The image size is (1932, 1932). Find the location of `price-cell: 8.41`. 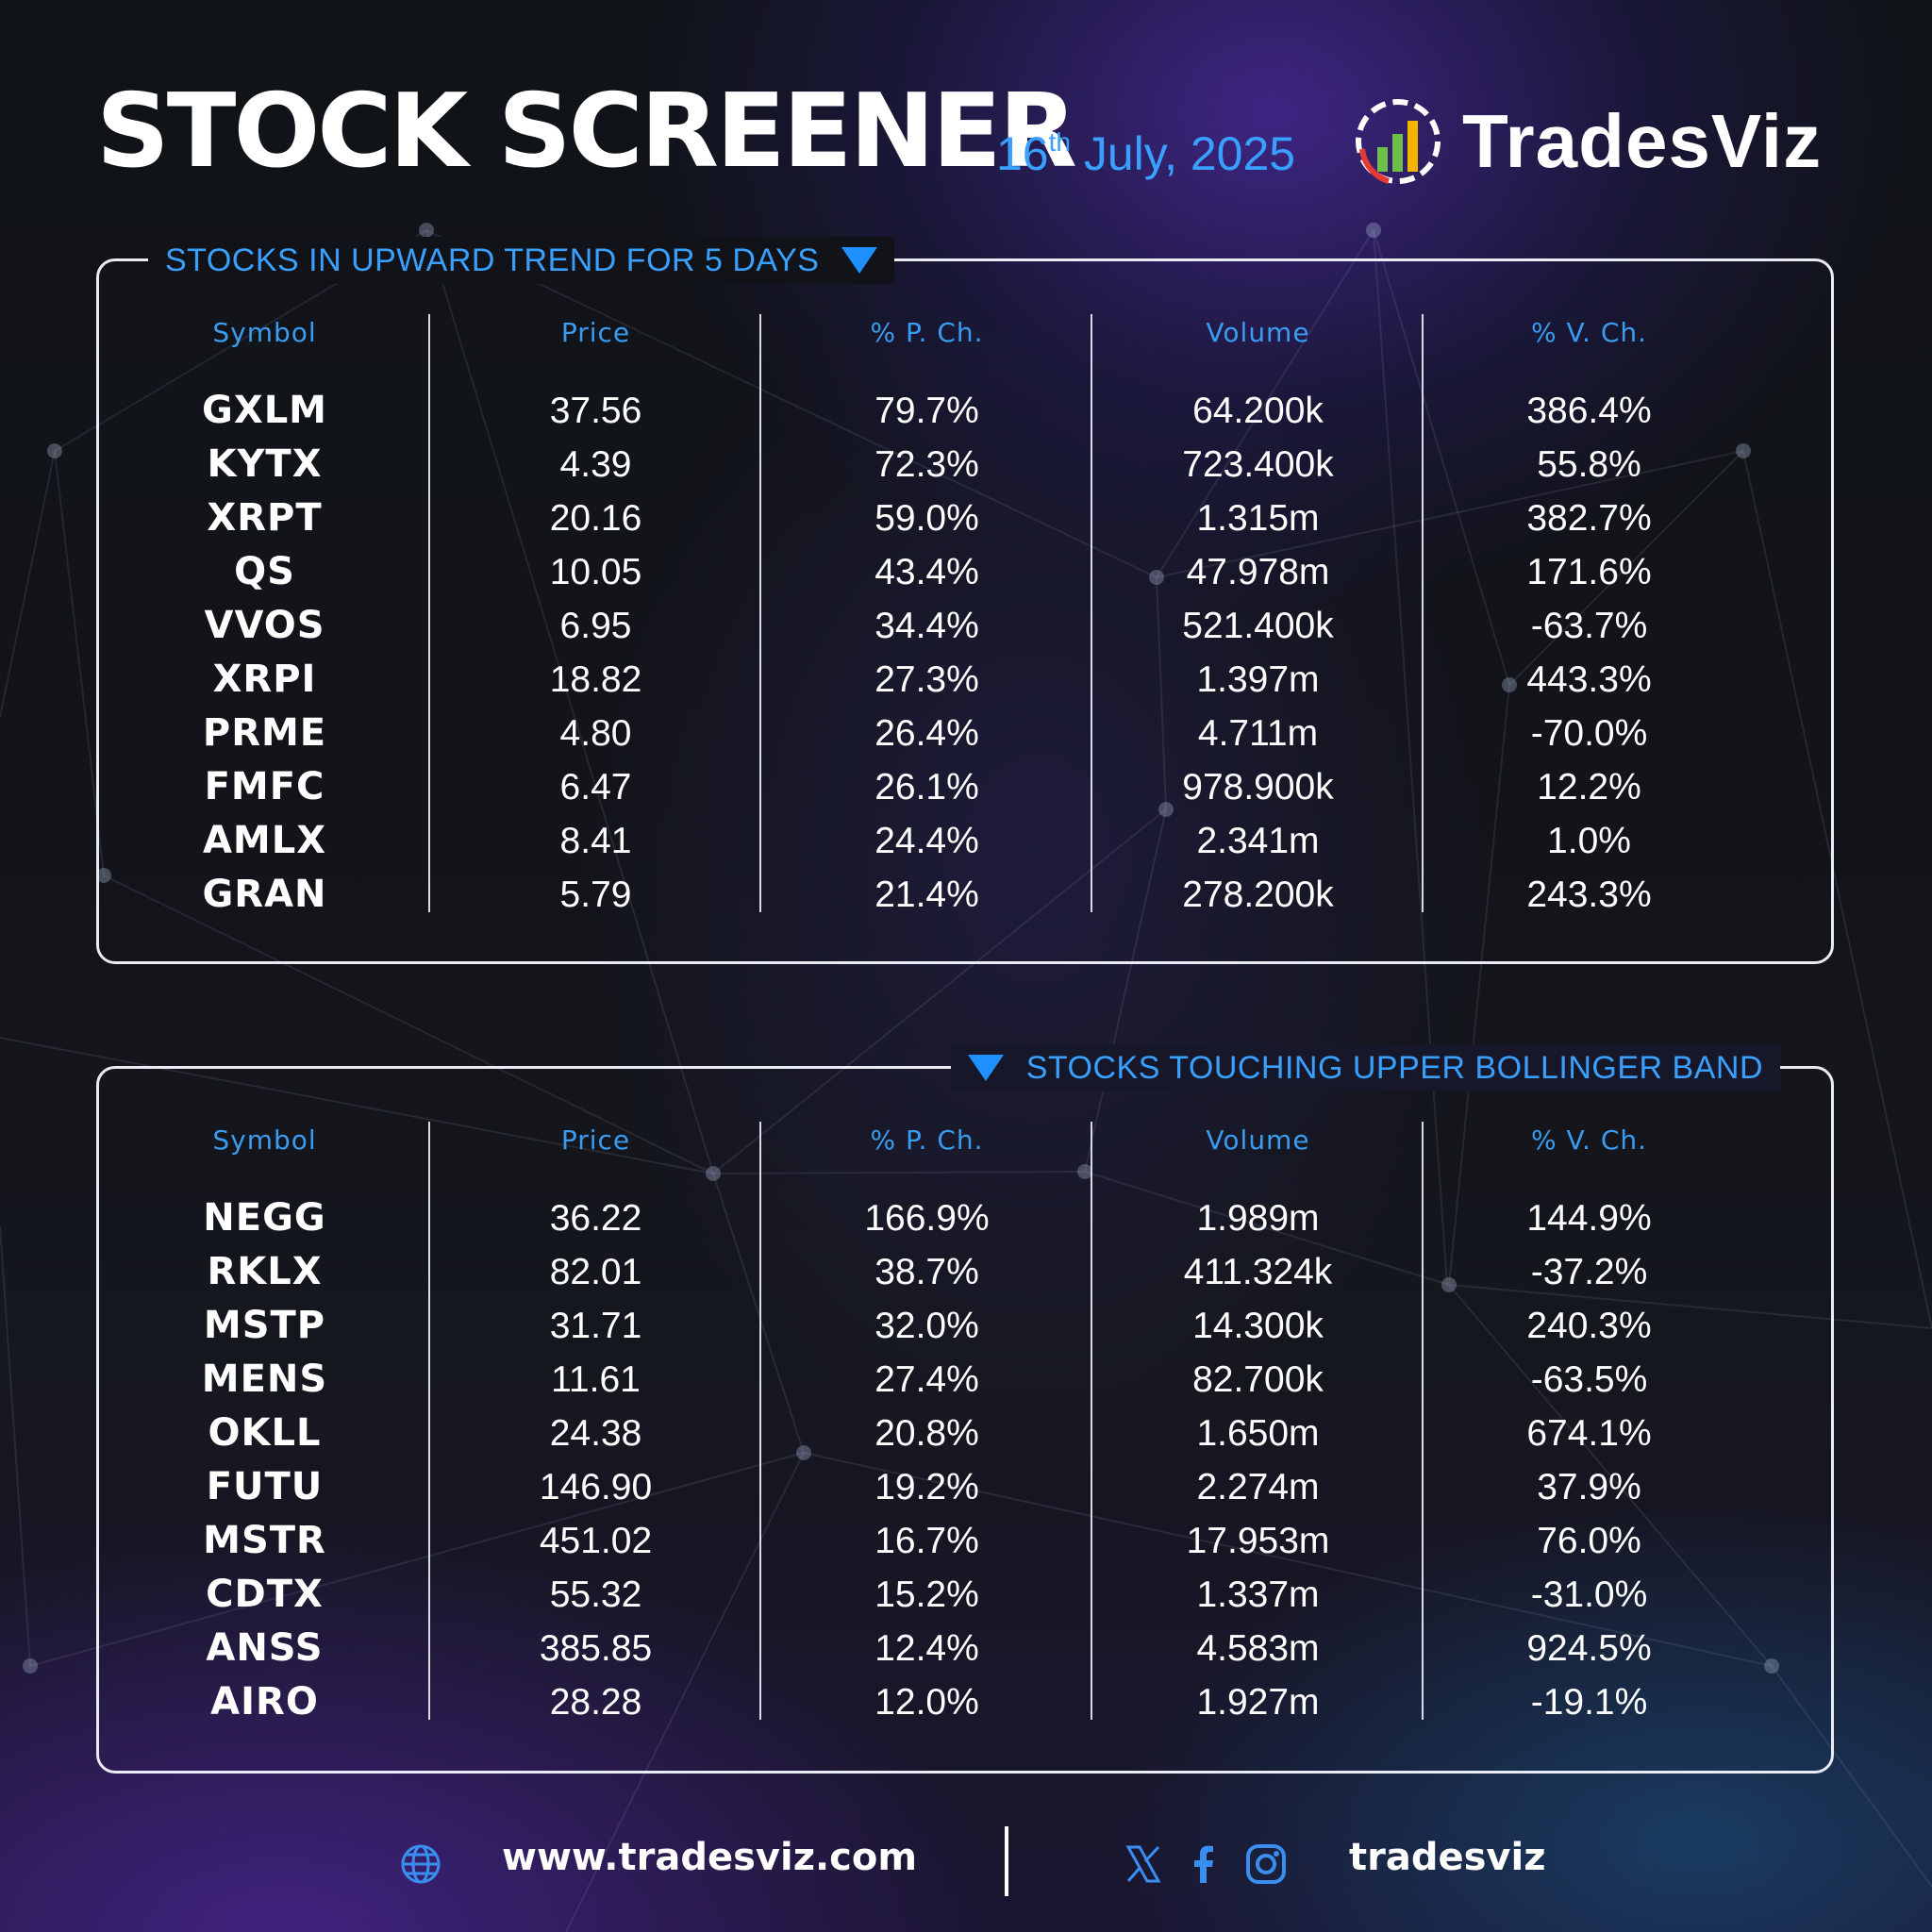

price-cell: 8.41 is located at coordinates (595, 841).